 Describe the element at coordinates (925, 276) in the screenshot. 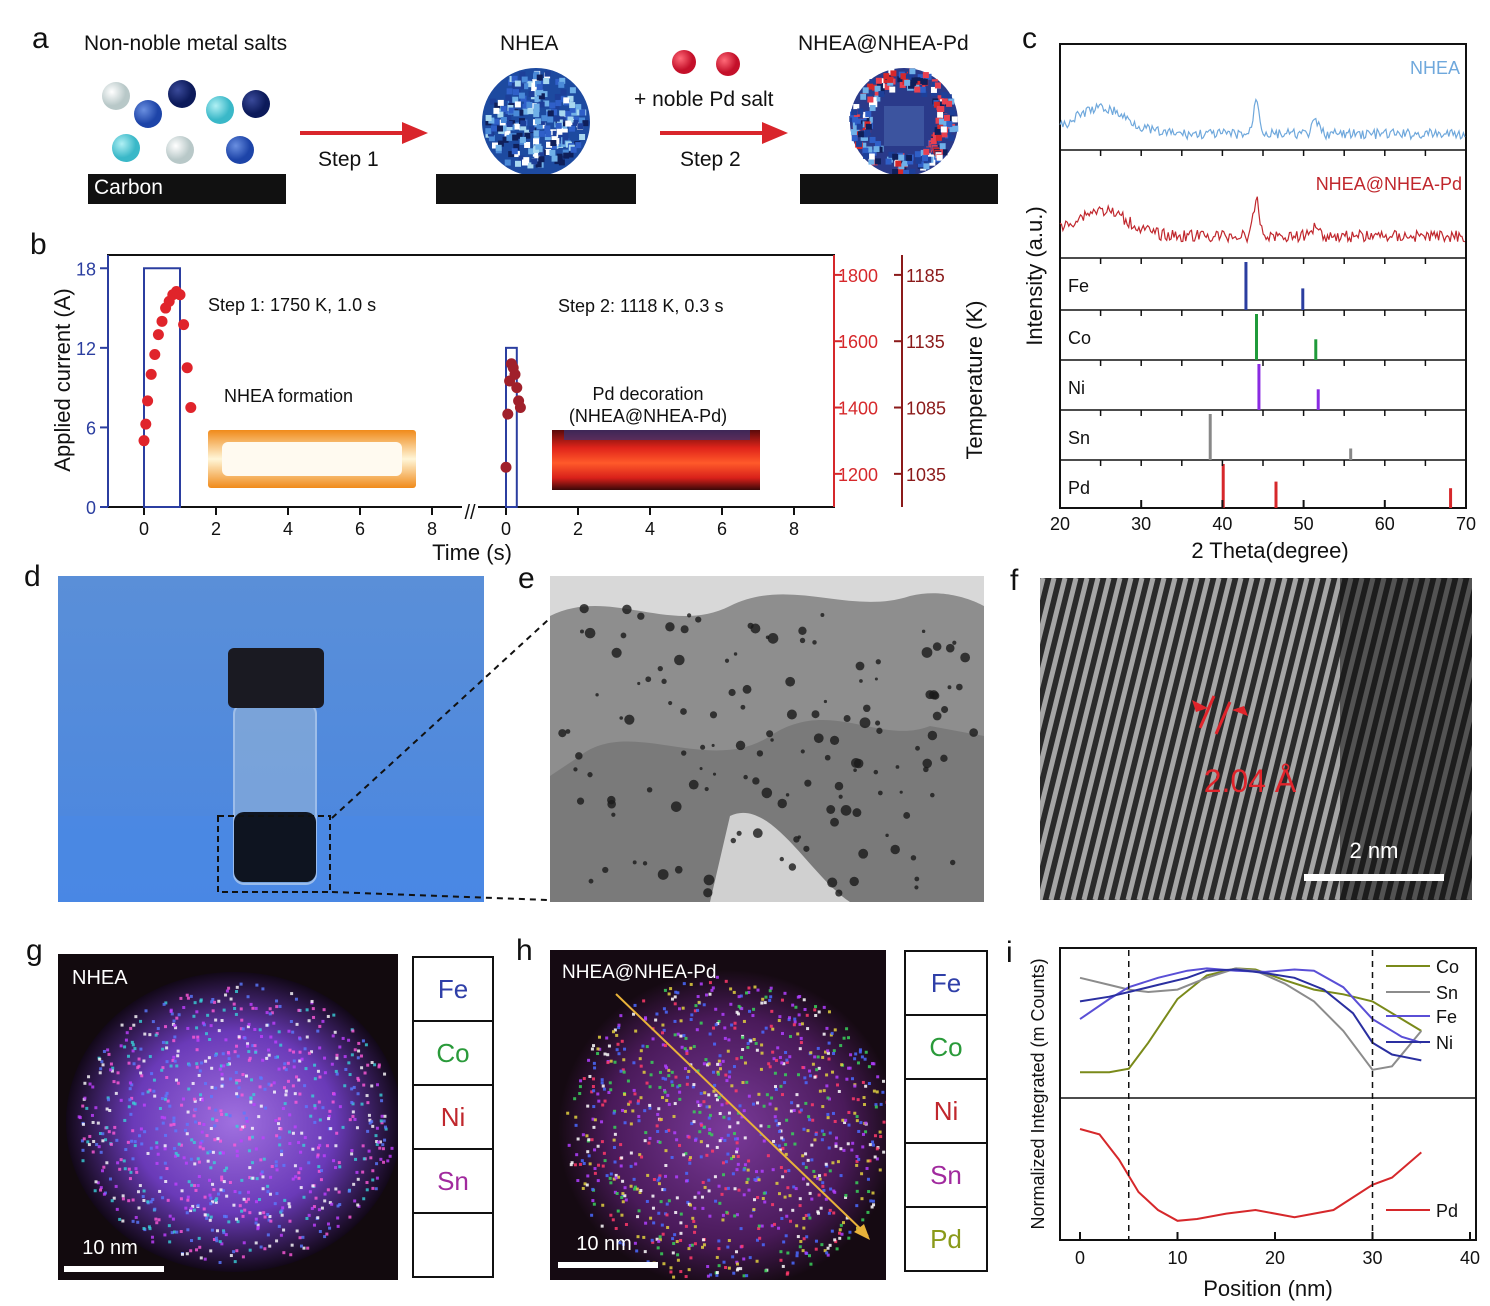

I see `b-right-tick-label-outer: 1185` at that location.